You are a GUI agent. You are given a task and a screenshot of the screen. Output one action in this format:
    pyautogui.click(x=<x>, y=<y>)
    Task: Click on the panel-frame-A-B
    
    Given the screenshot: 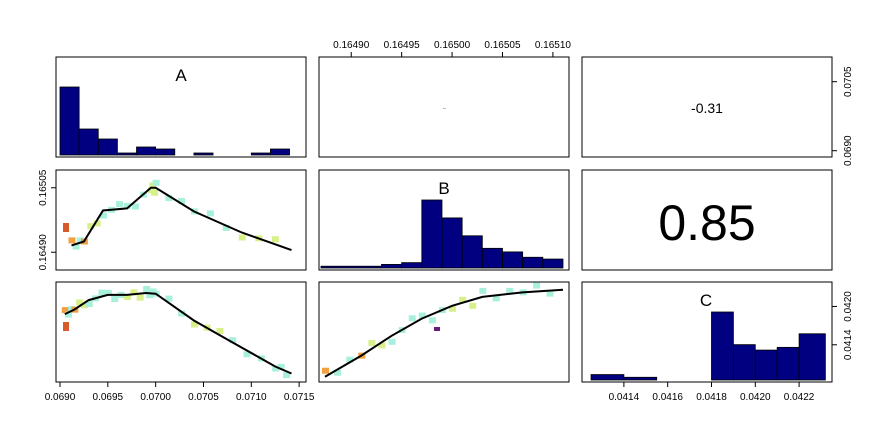 What is the action you would take?
    pyautogui.click(x=444, y=107)
    